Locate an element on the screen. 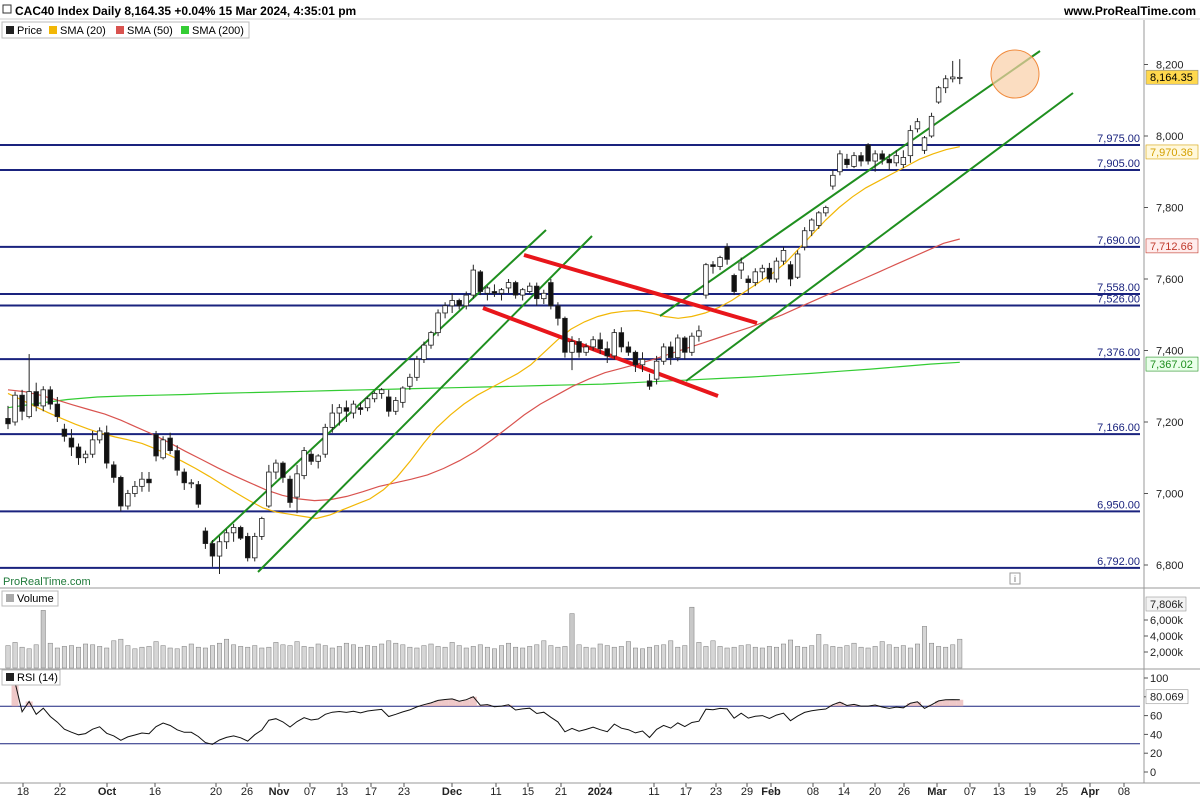 This screenshot has height=800, width=1200. legend-price: Price is located at coordinates (29, 31).